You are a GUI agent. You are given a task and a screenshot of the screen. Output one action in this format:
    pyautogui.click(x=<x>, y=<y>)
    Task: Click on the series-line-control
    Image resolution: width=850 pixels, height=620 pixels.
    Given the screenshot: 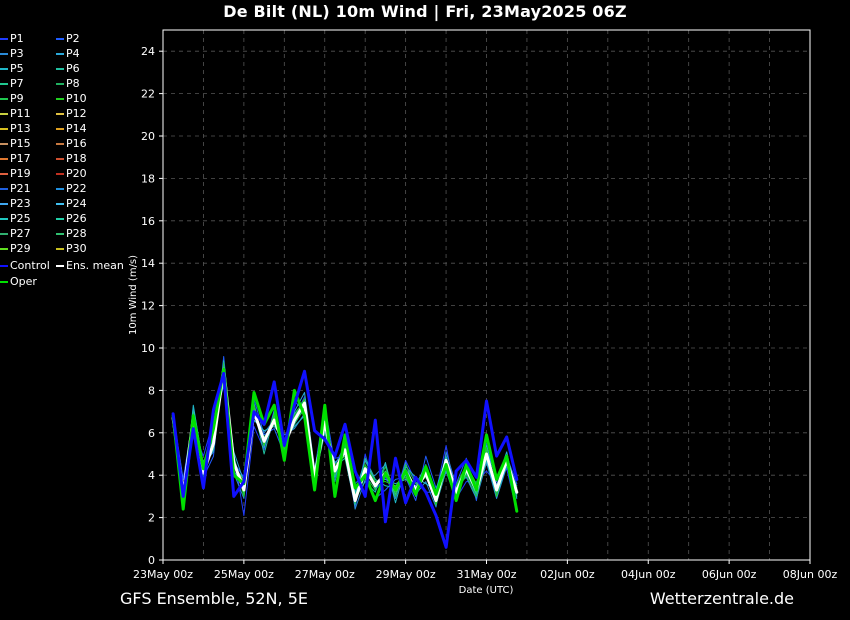 What is the action you would take?
    pyautogui.click(x=345, y=459)
    